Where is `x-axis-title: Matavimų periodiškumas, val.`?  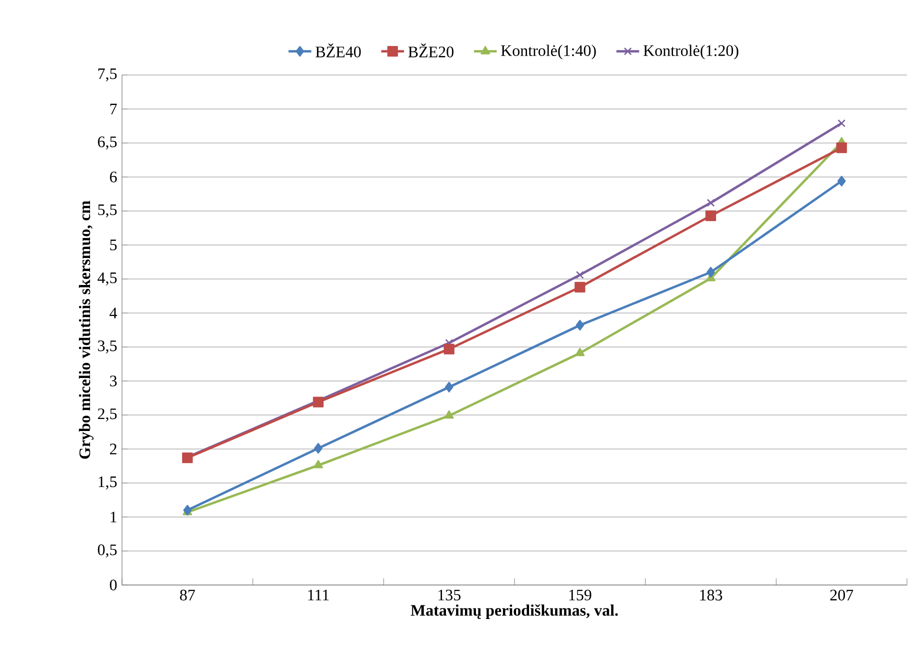
x-axis-title: Matavimų periodiškumas, val. is located at coordinates (514, 612).